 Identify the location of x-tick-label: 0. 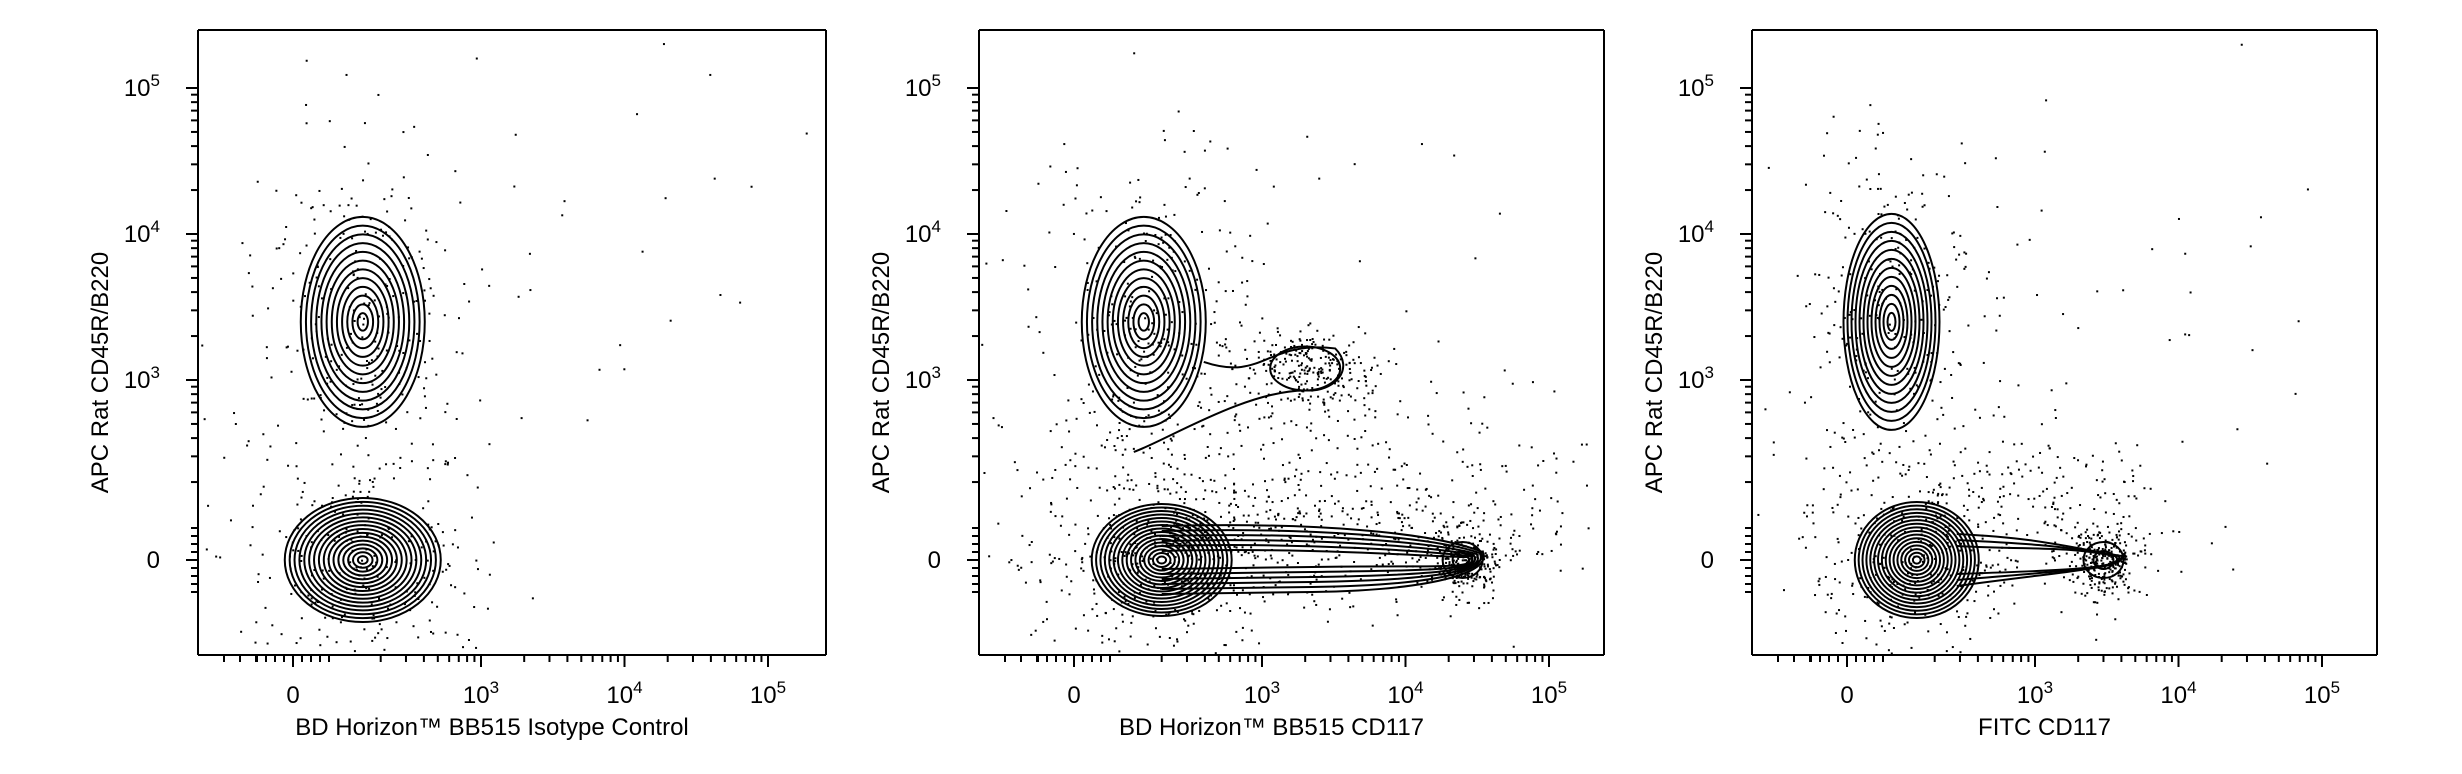
(292, 695).